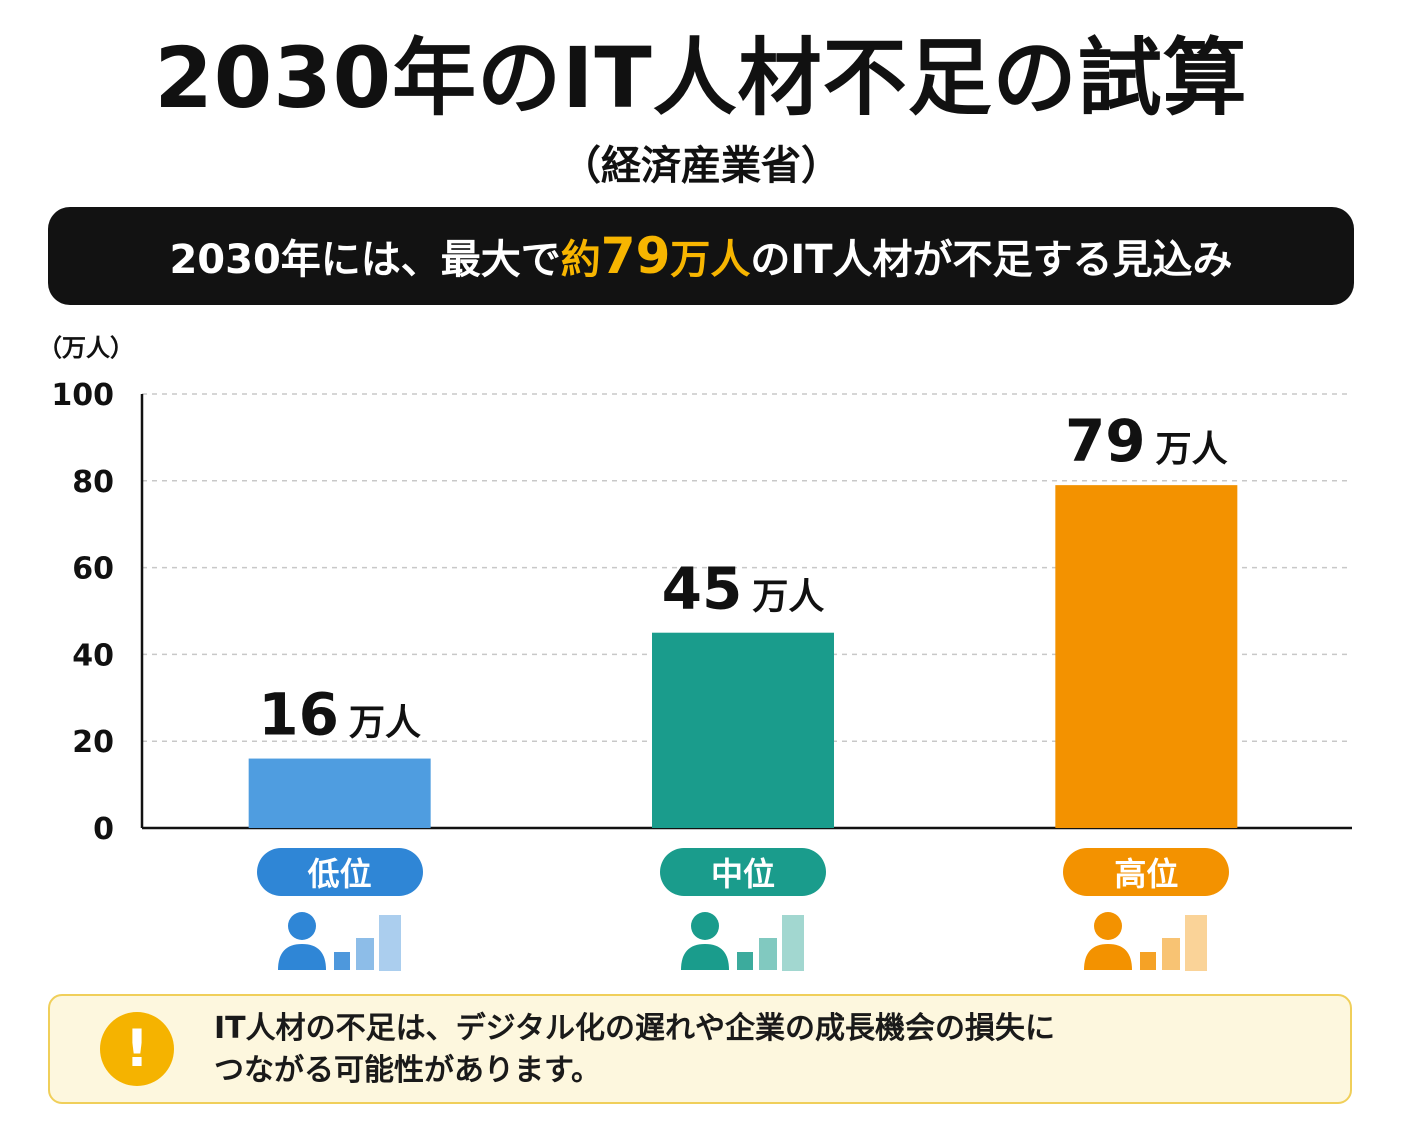 The width and height of the screenshot is (1402, 1122). Describe the element at coordinates (86, 348) in the screenshot. I see `y-axis-unit-label: （万人）` at that location.